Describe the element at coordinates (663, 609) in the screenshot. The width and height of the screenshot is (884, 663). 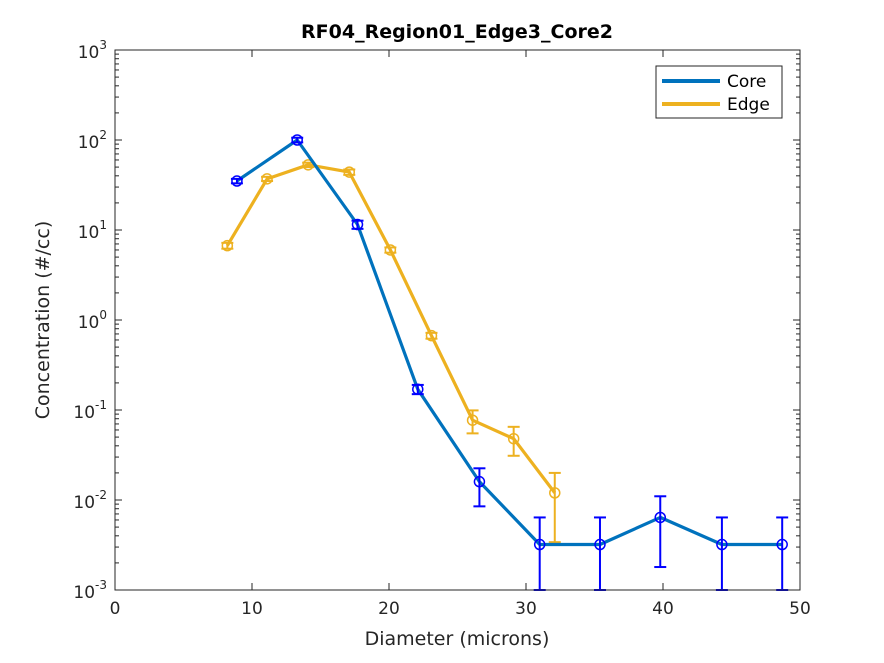
I see `x-tick-label: 40` at that location.